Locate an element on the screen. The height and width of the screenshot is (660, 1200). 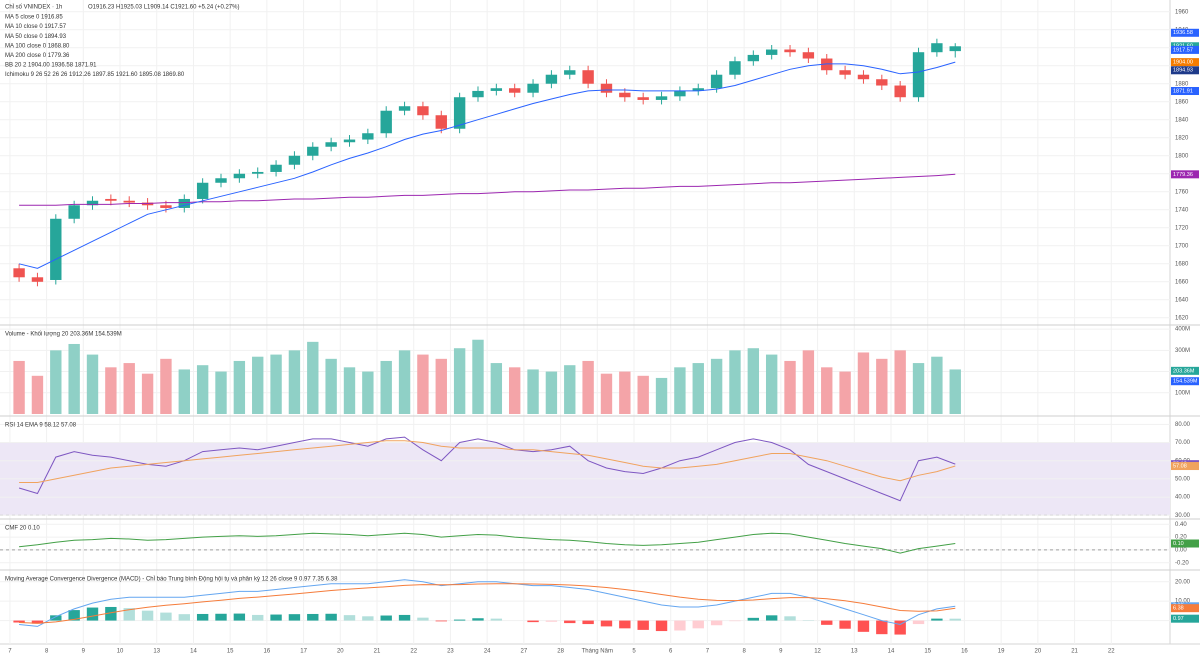
price-tag-label: 6.38 is located at coordinates (1178, 609).